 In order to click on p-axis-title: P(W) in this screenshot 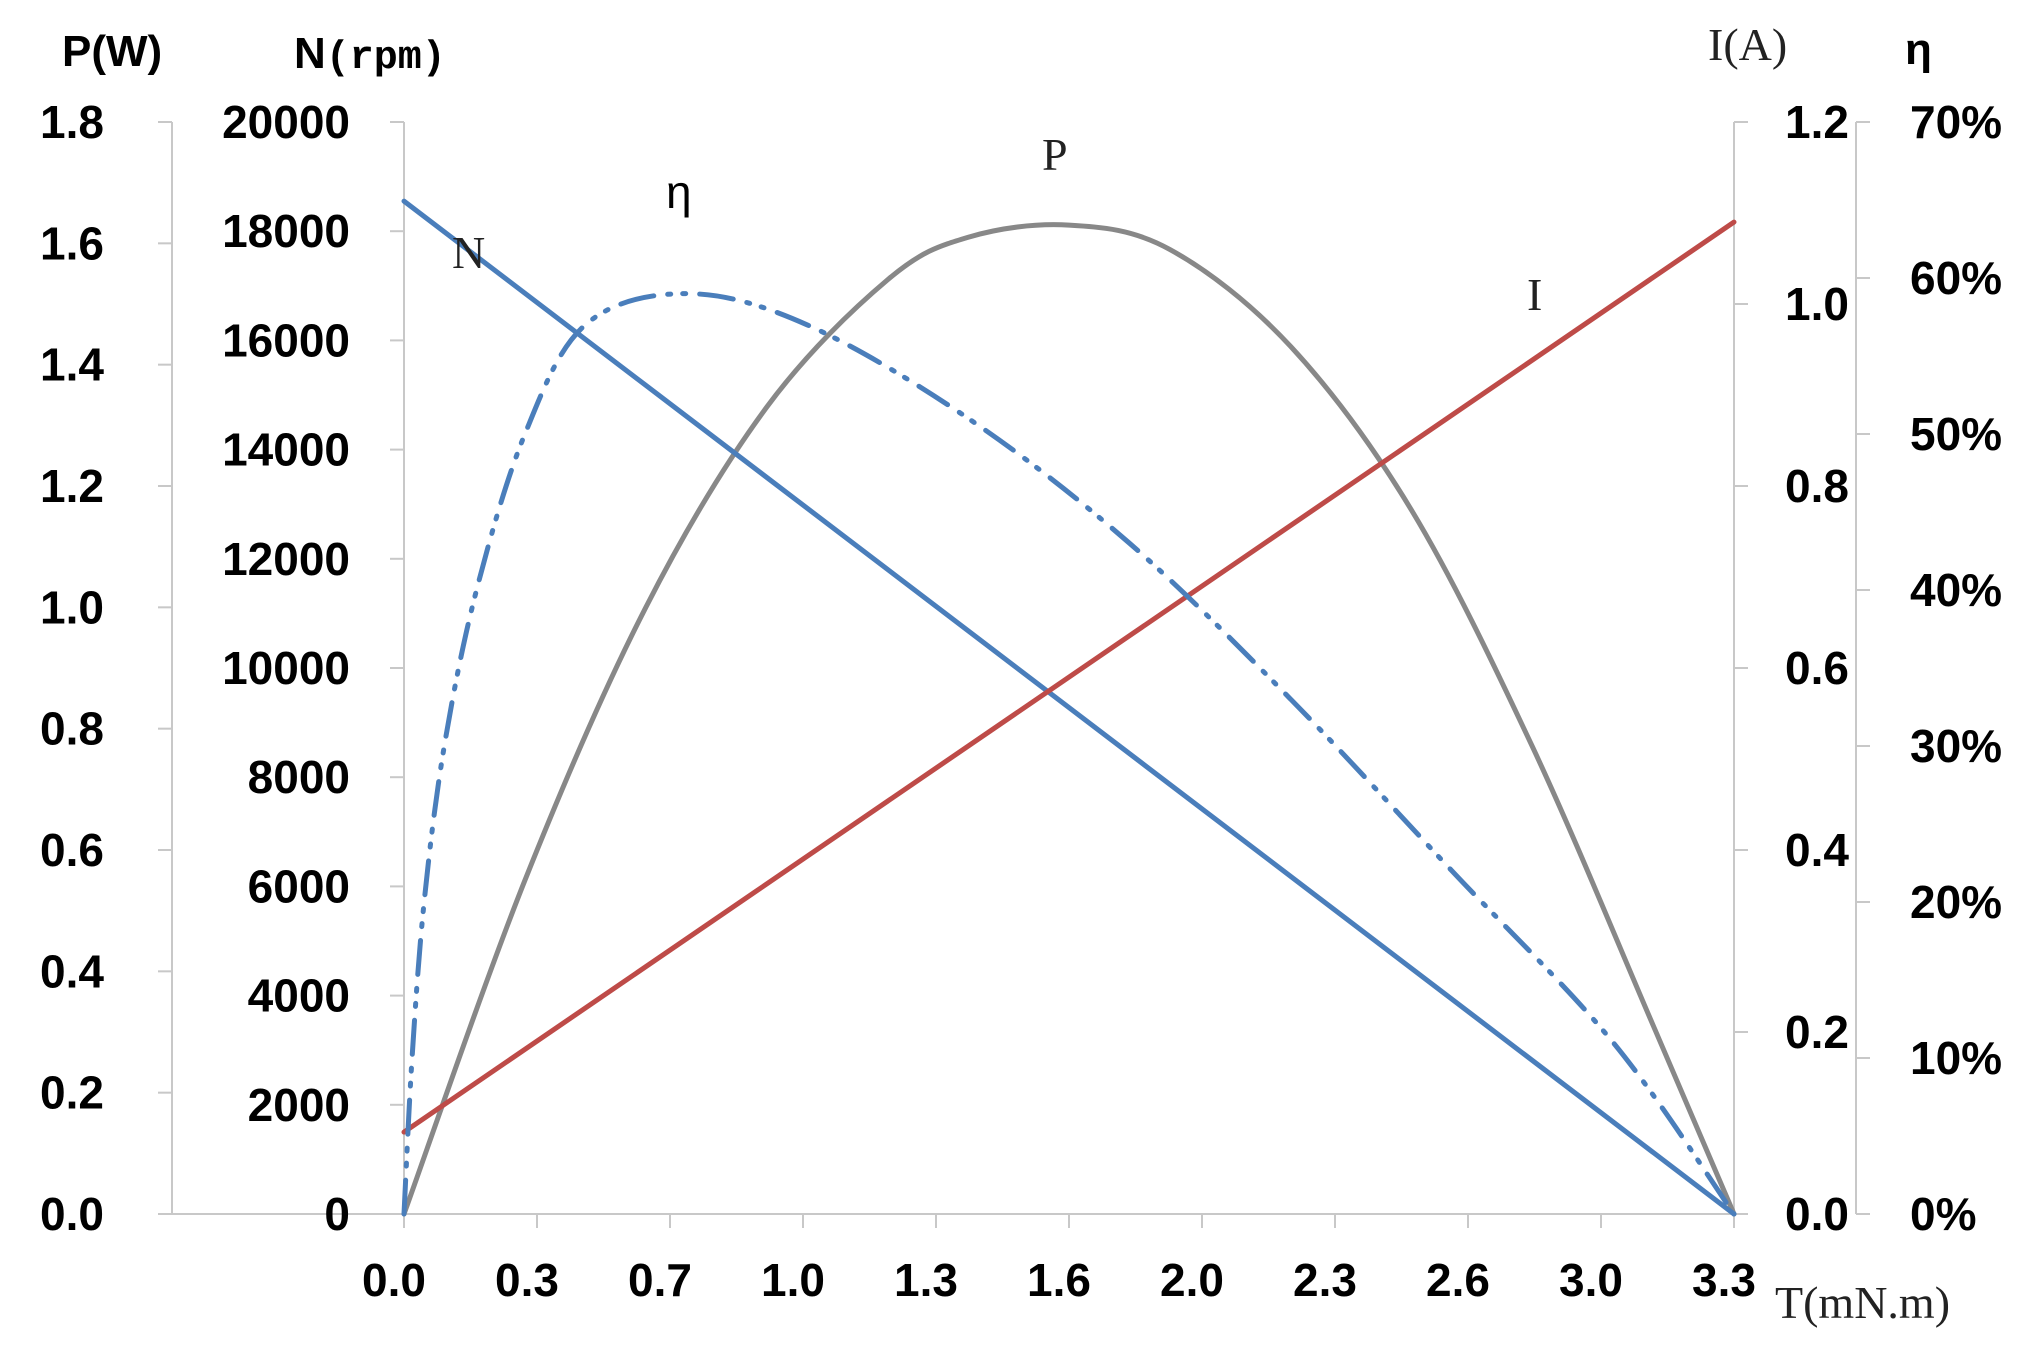, I will do `click(112, 51)`.